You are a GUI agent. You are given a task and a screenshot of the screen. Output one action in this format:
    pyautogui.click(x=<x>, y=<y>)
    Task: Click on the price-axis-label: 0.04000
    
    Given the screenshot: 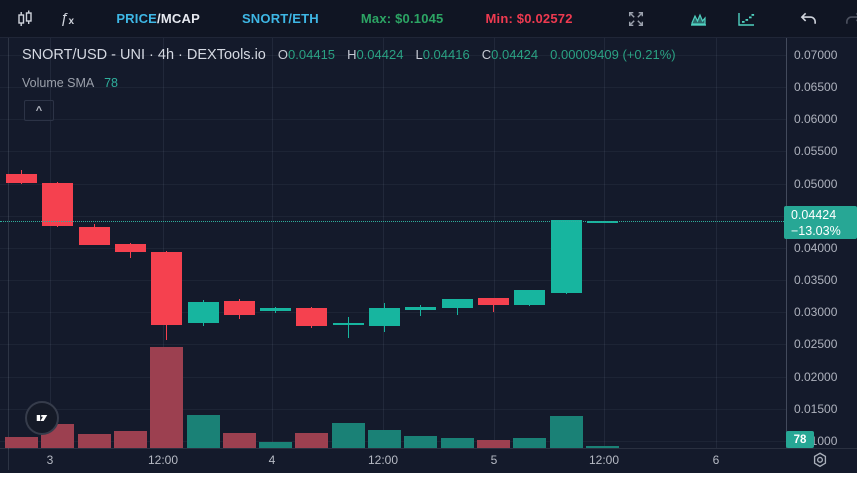 What is the action you would take?
    pyautogui.click(x=816, y=247)
    